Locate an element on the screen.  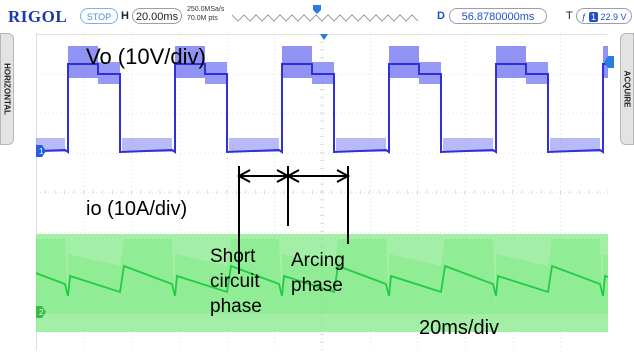
sample-rate: 250.0MSa/s is located at coordinates (206, 9).